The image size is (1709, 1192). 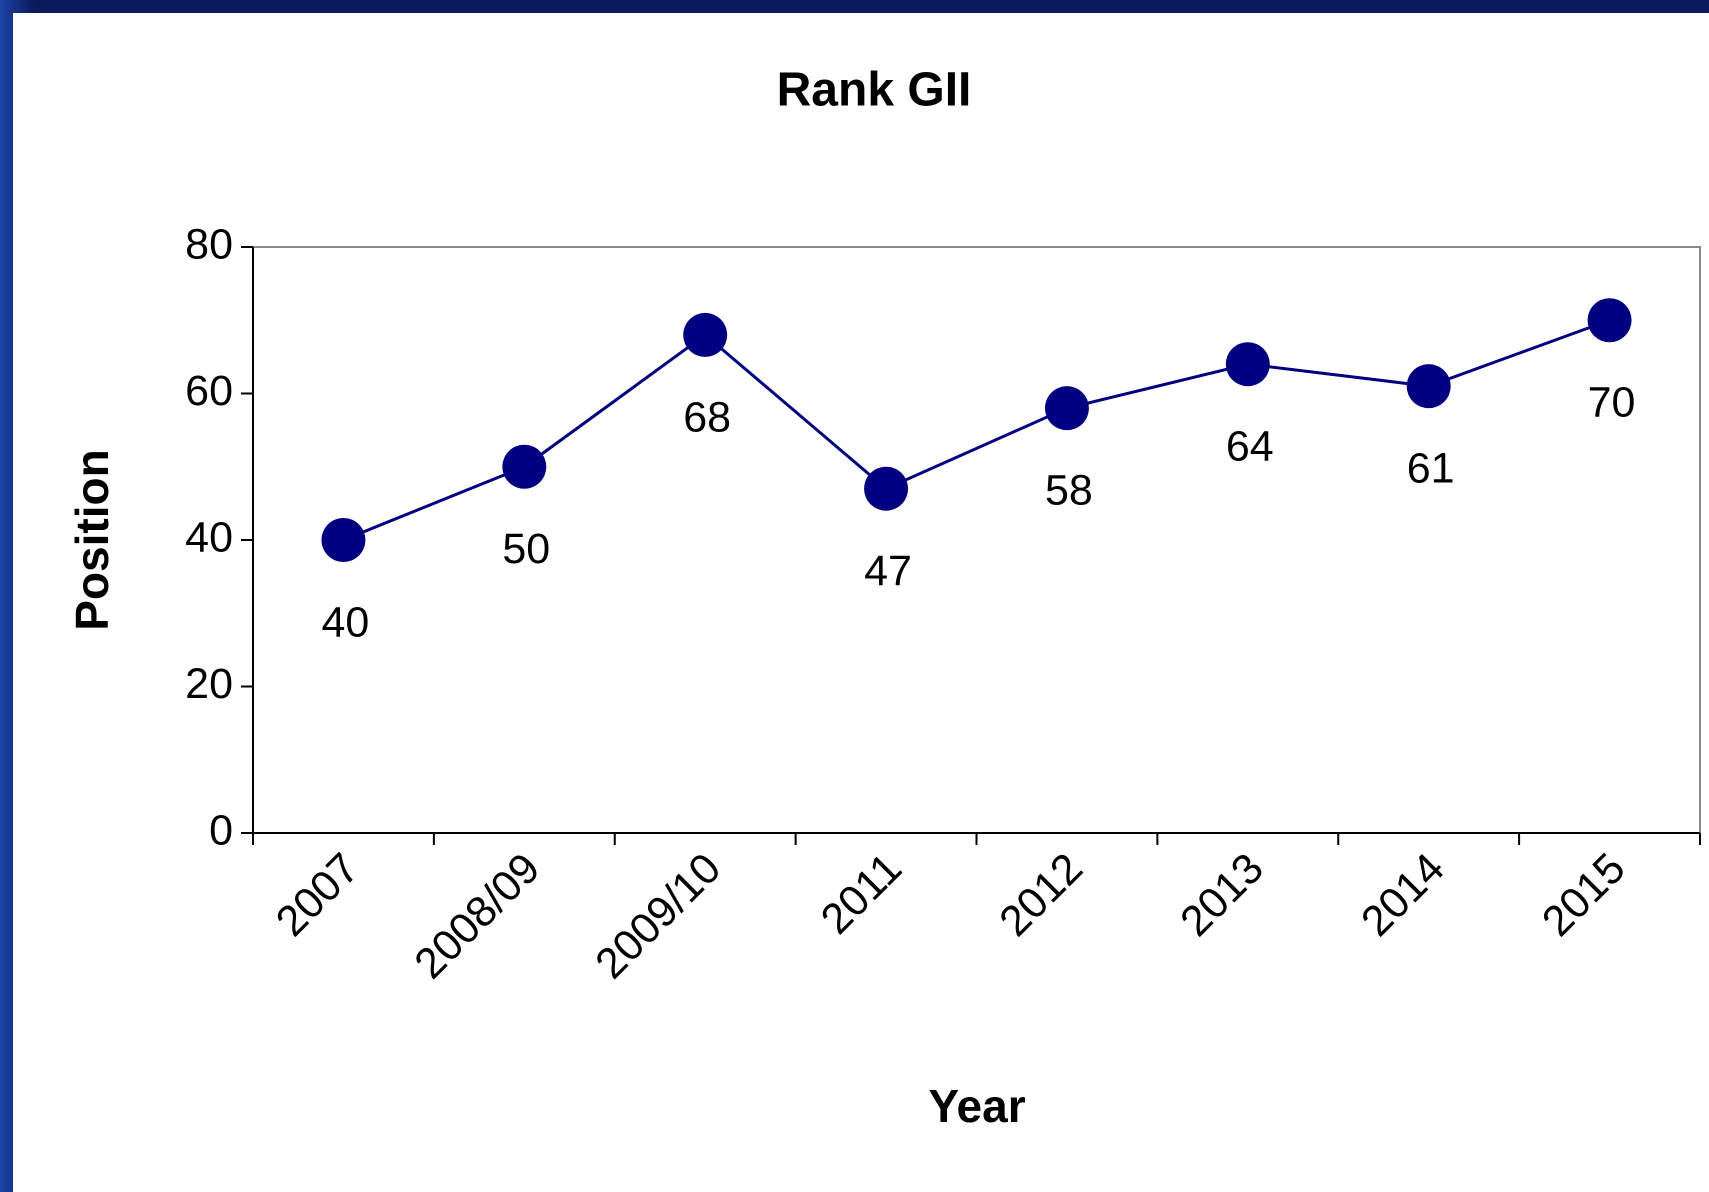 I want to click on x-axis-title: Year, so click(x=976, y=1106).